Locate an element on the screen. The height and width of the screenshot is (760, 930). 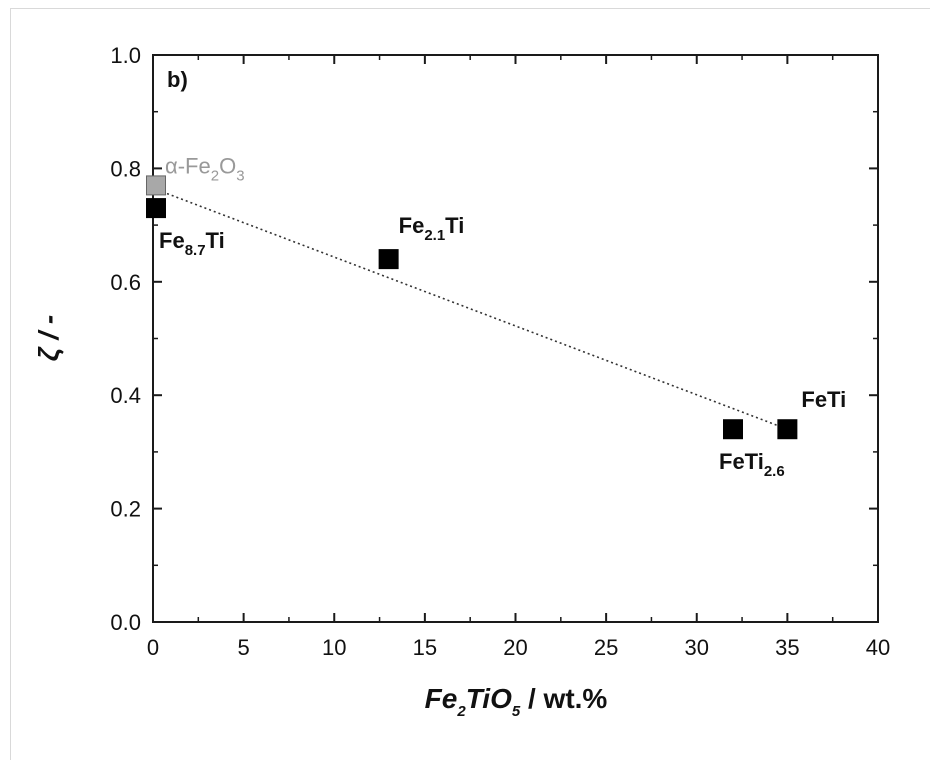
frame-left-line is located at coordinates (10, 384).